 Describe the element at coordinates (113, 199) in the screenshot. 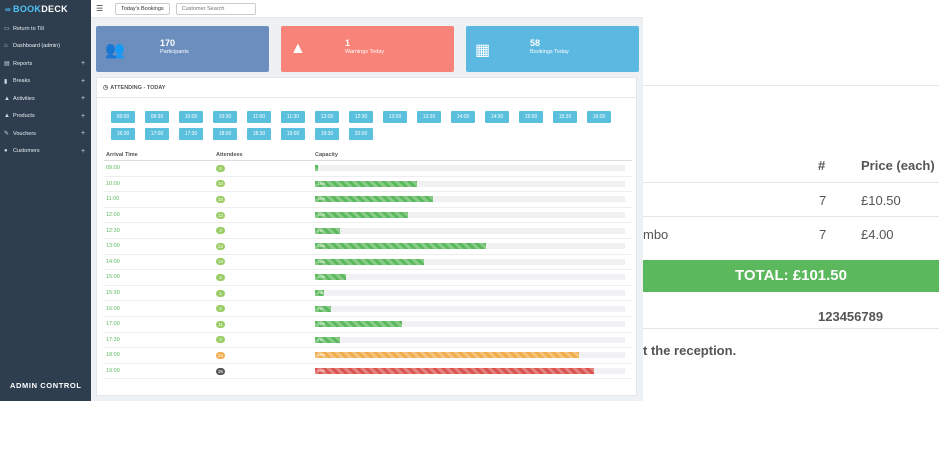

I see `arrival-time: 11:00` at that location.